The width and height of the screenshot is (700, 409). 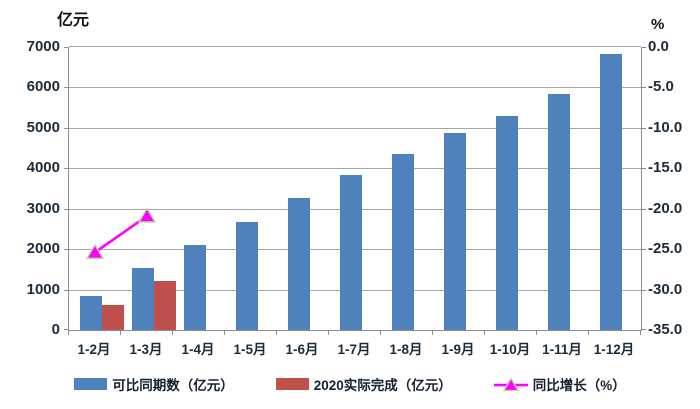 What do you see at coordinates (406, 349) in the screenshot?
I see `x-axis-category-label: 1-8月` at bounding box center [406, 349].